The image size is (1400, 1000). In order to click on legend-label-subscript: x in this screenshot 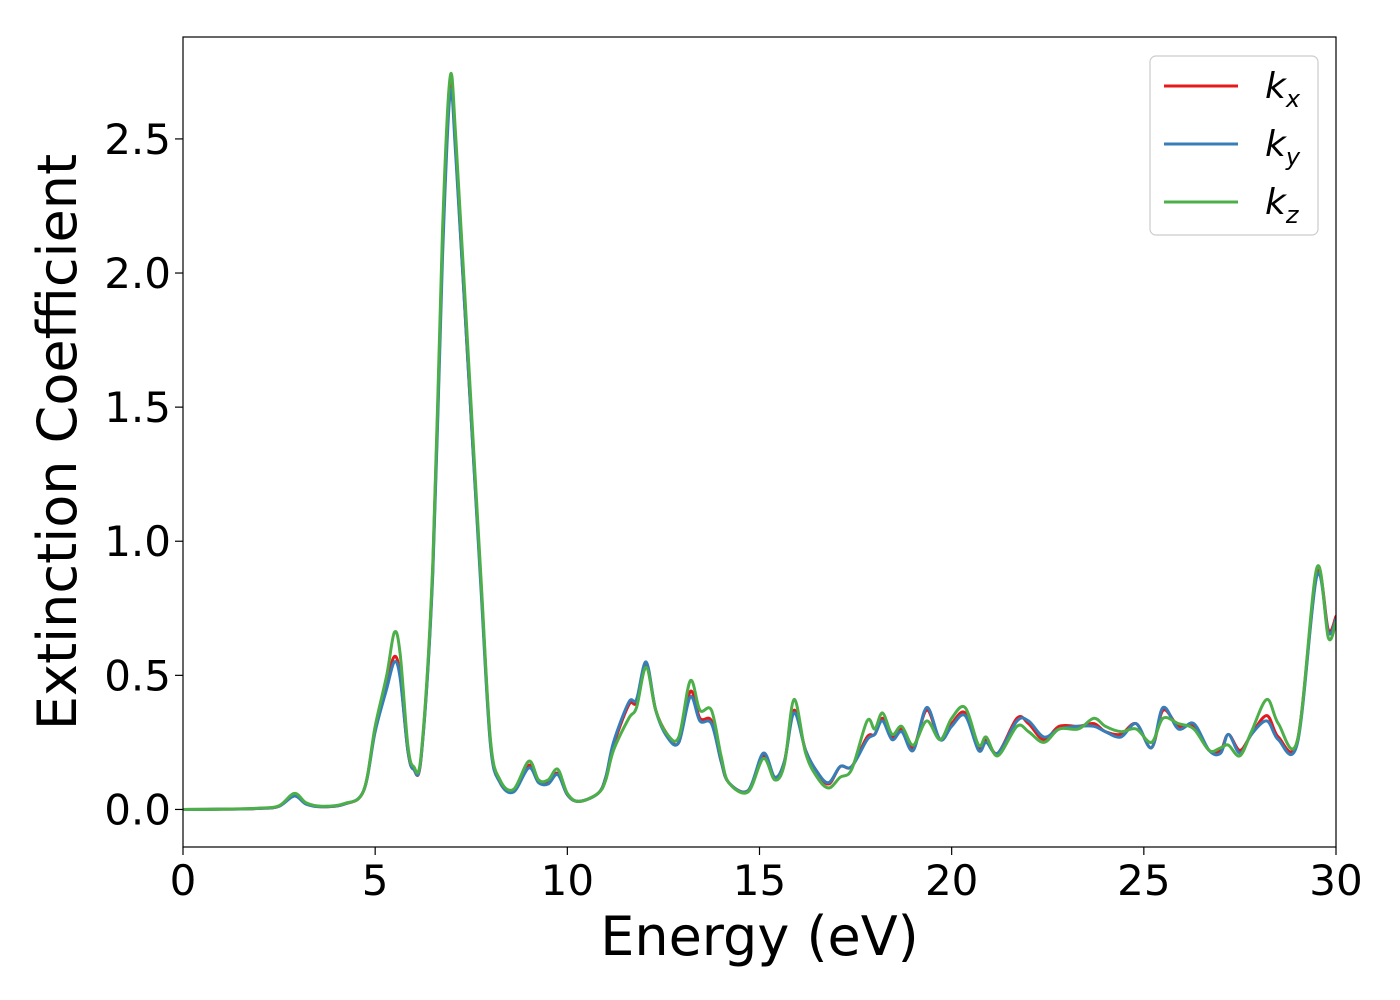, I will do `click(1293, 99)`.